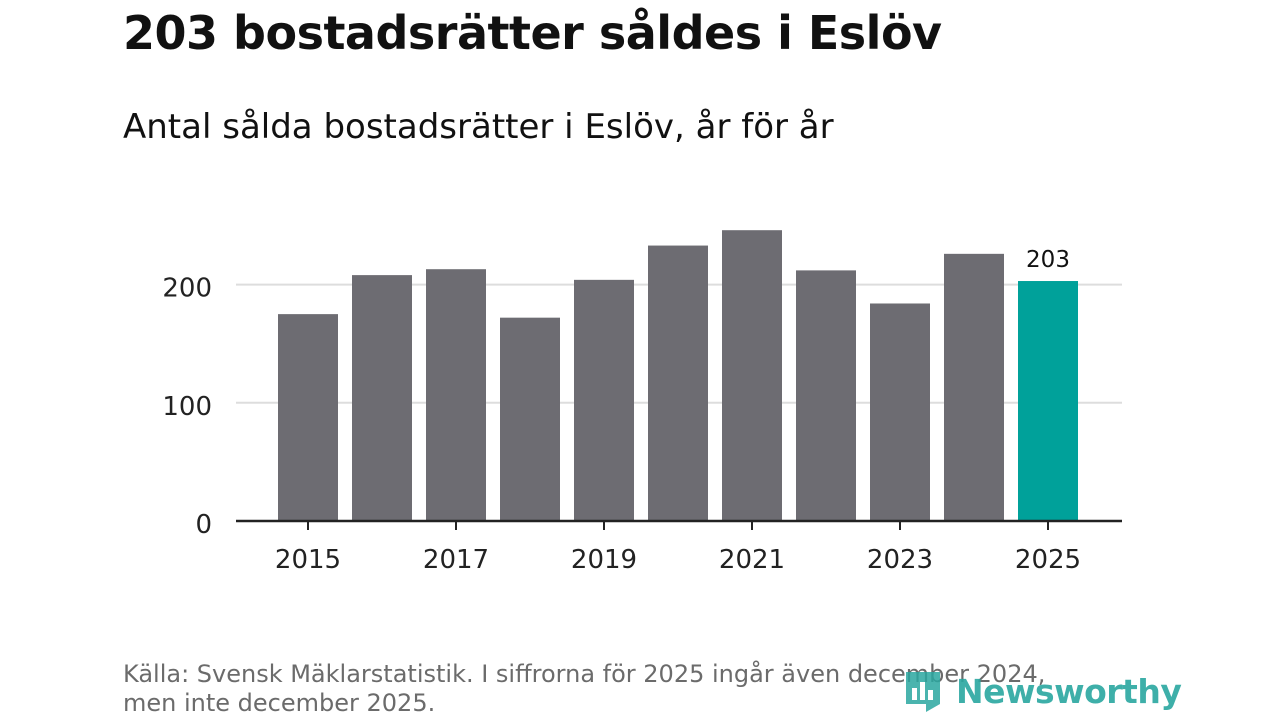  I want to click on bar-2025, so click(1048, 401).